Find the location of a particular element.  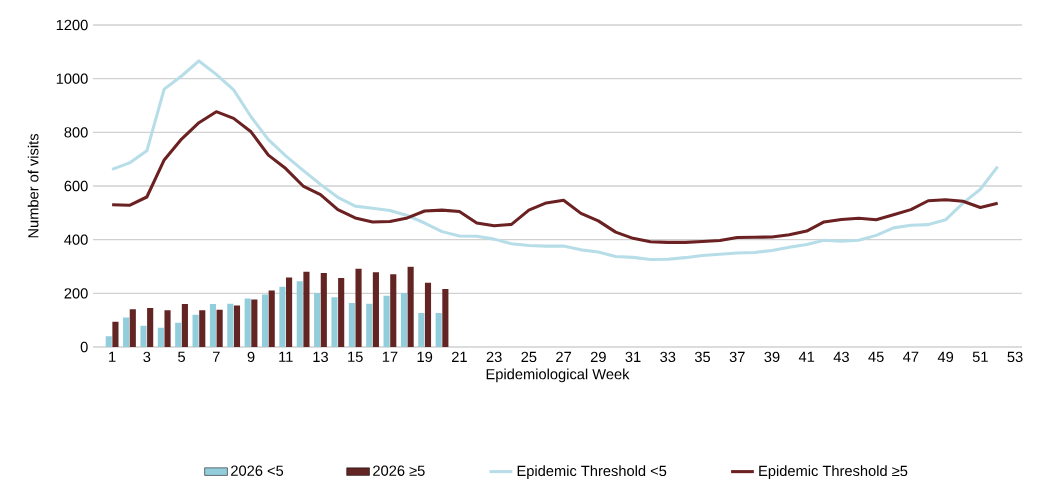

x-tick-label: 17 is located at coordinates (390, 356).